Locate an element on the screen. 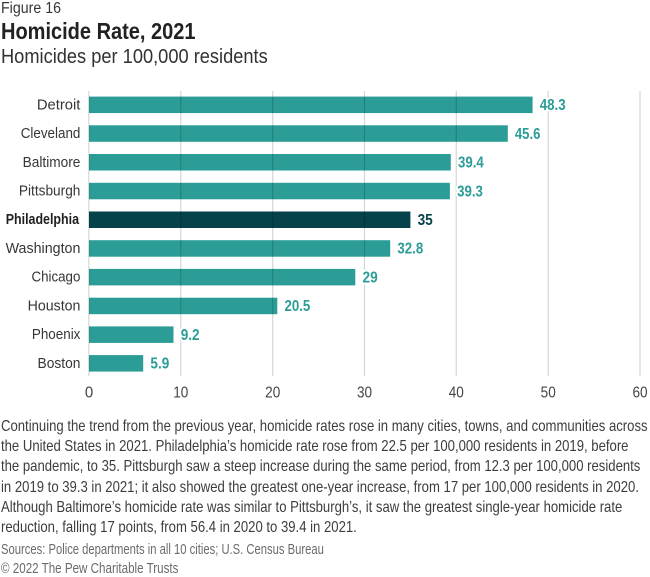  svg-text: 39.3 is located at coordinates (470, 191).